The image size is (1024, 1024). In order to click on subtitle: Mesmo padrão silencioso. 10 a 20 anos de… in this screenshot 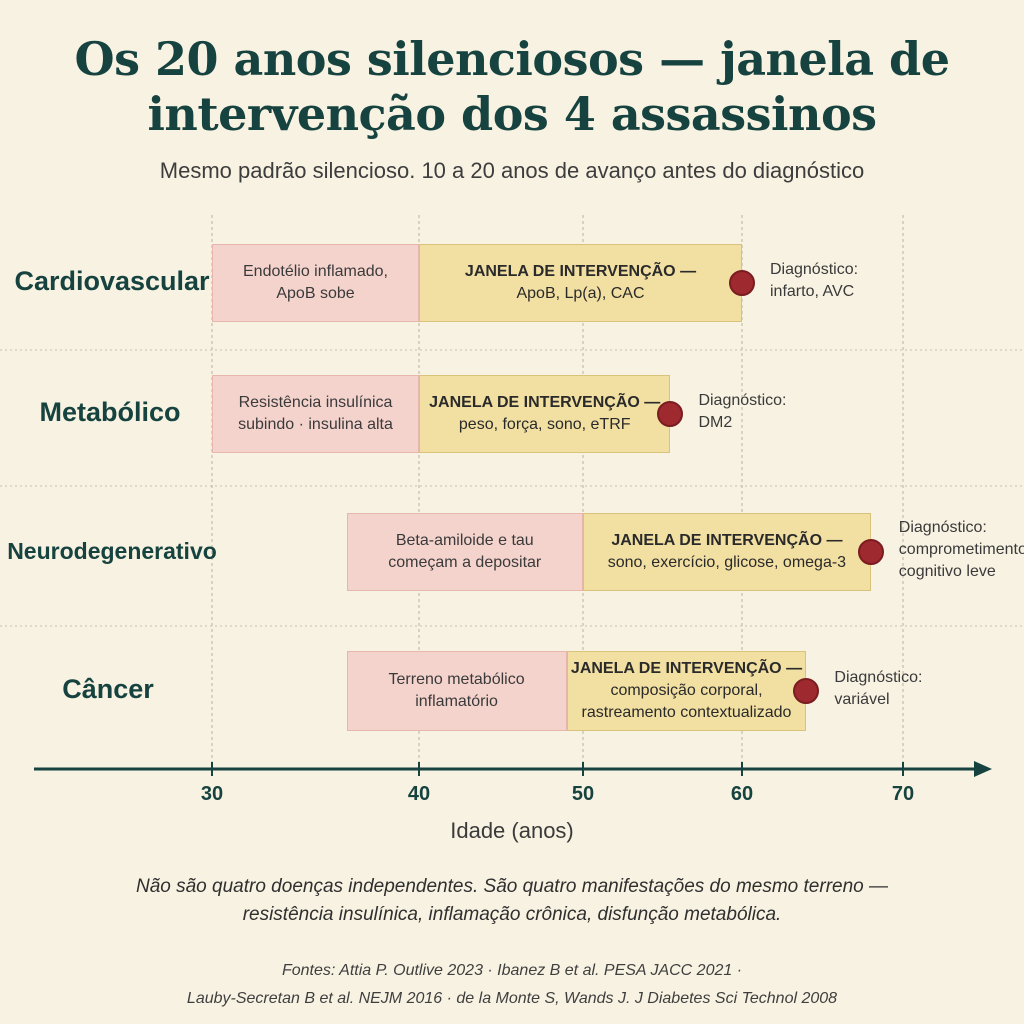, I will do `click(512, 170)`.